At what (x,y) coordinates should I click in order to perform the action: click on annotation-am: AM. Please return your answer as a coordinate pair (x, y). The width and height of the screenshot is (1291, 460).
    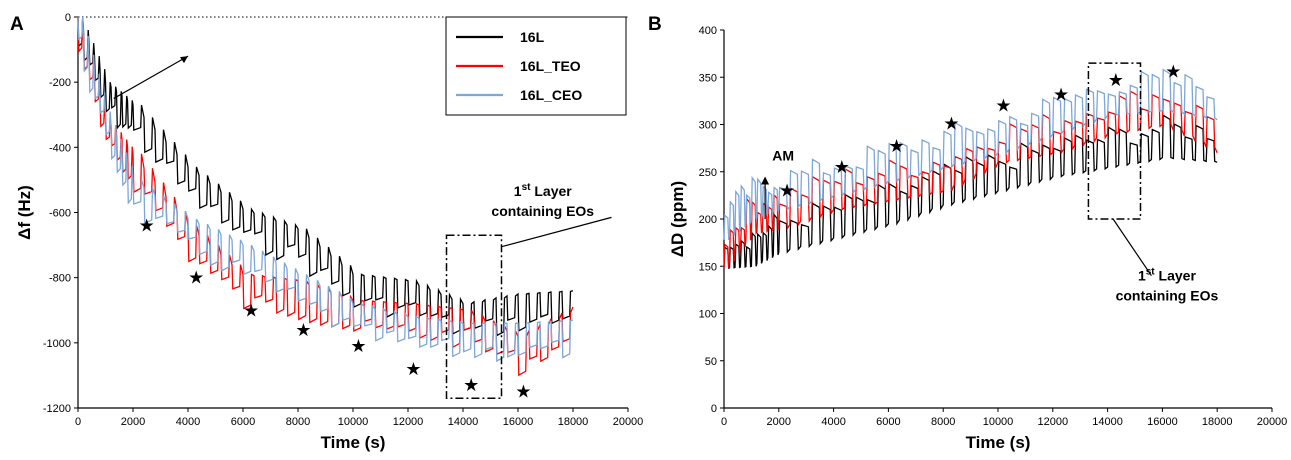
    Looking at the image, I should click on (783, 155).